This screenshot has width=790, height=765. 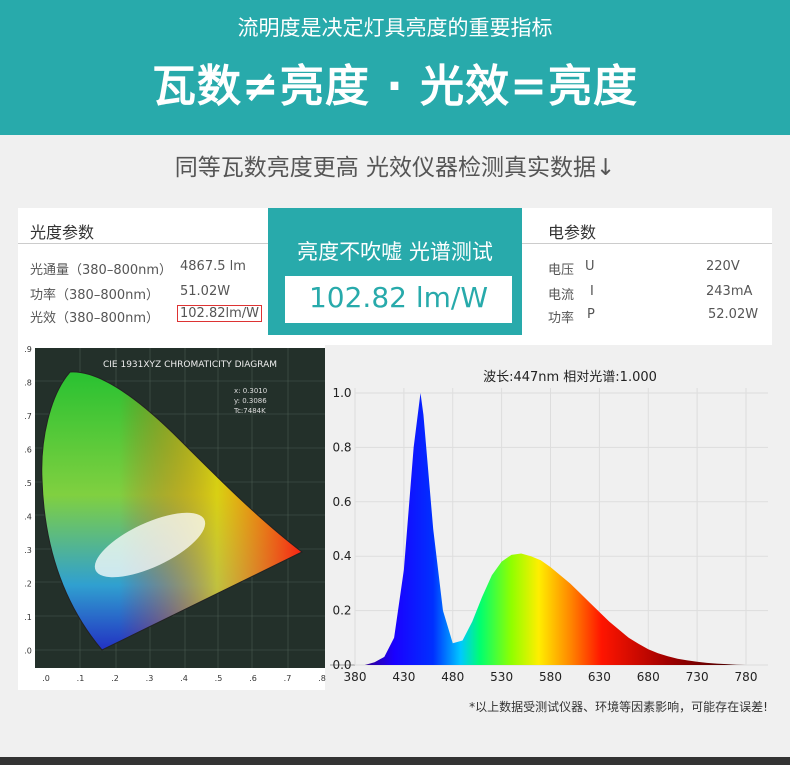 I want to click on cie-x-label: .0, so click(x=46, y=678).